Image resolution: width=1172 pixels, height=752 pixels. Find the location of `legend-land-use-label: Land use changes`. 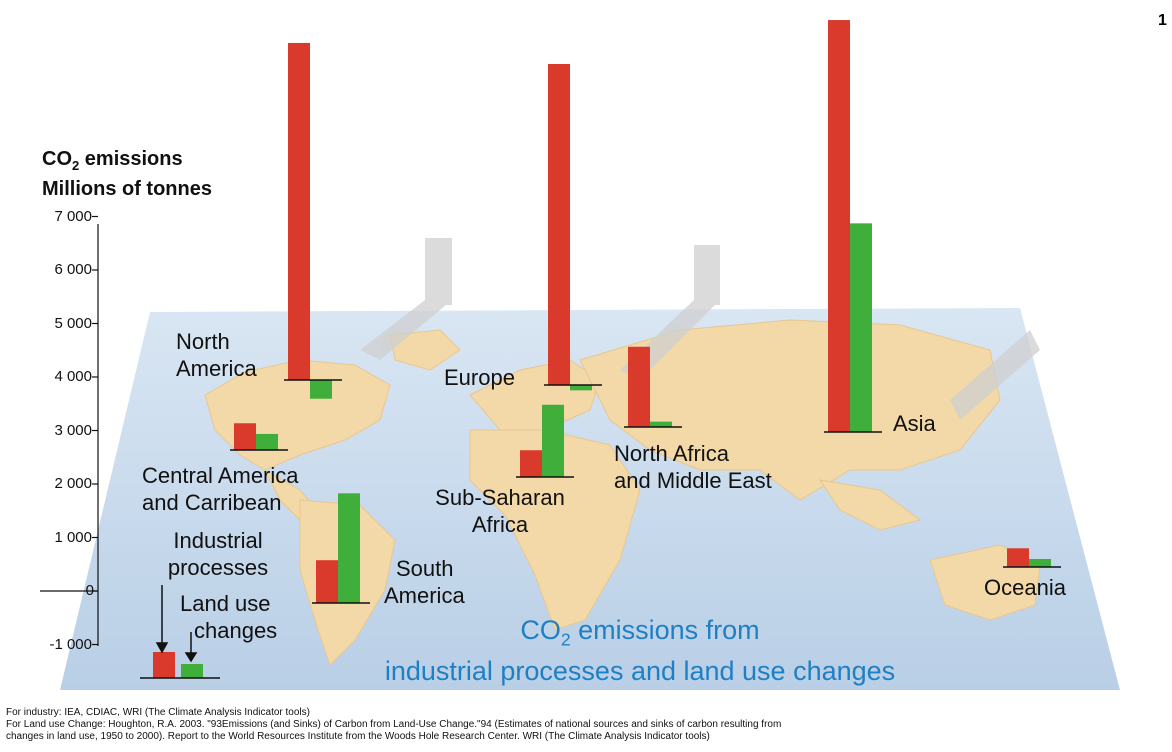

legend-land-use-label: Land use changes is located at coordinates (228, 617).